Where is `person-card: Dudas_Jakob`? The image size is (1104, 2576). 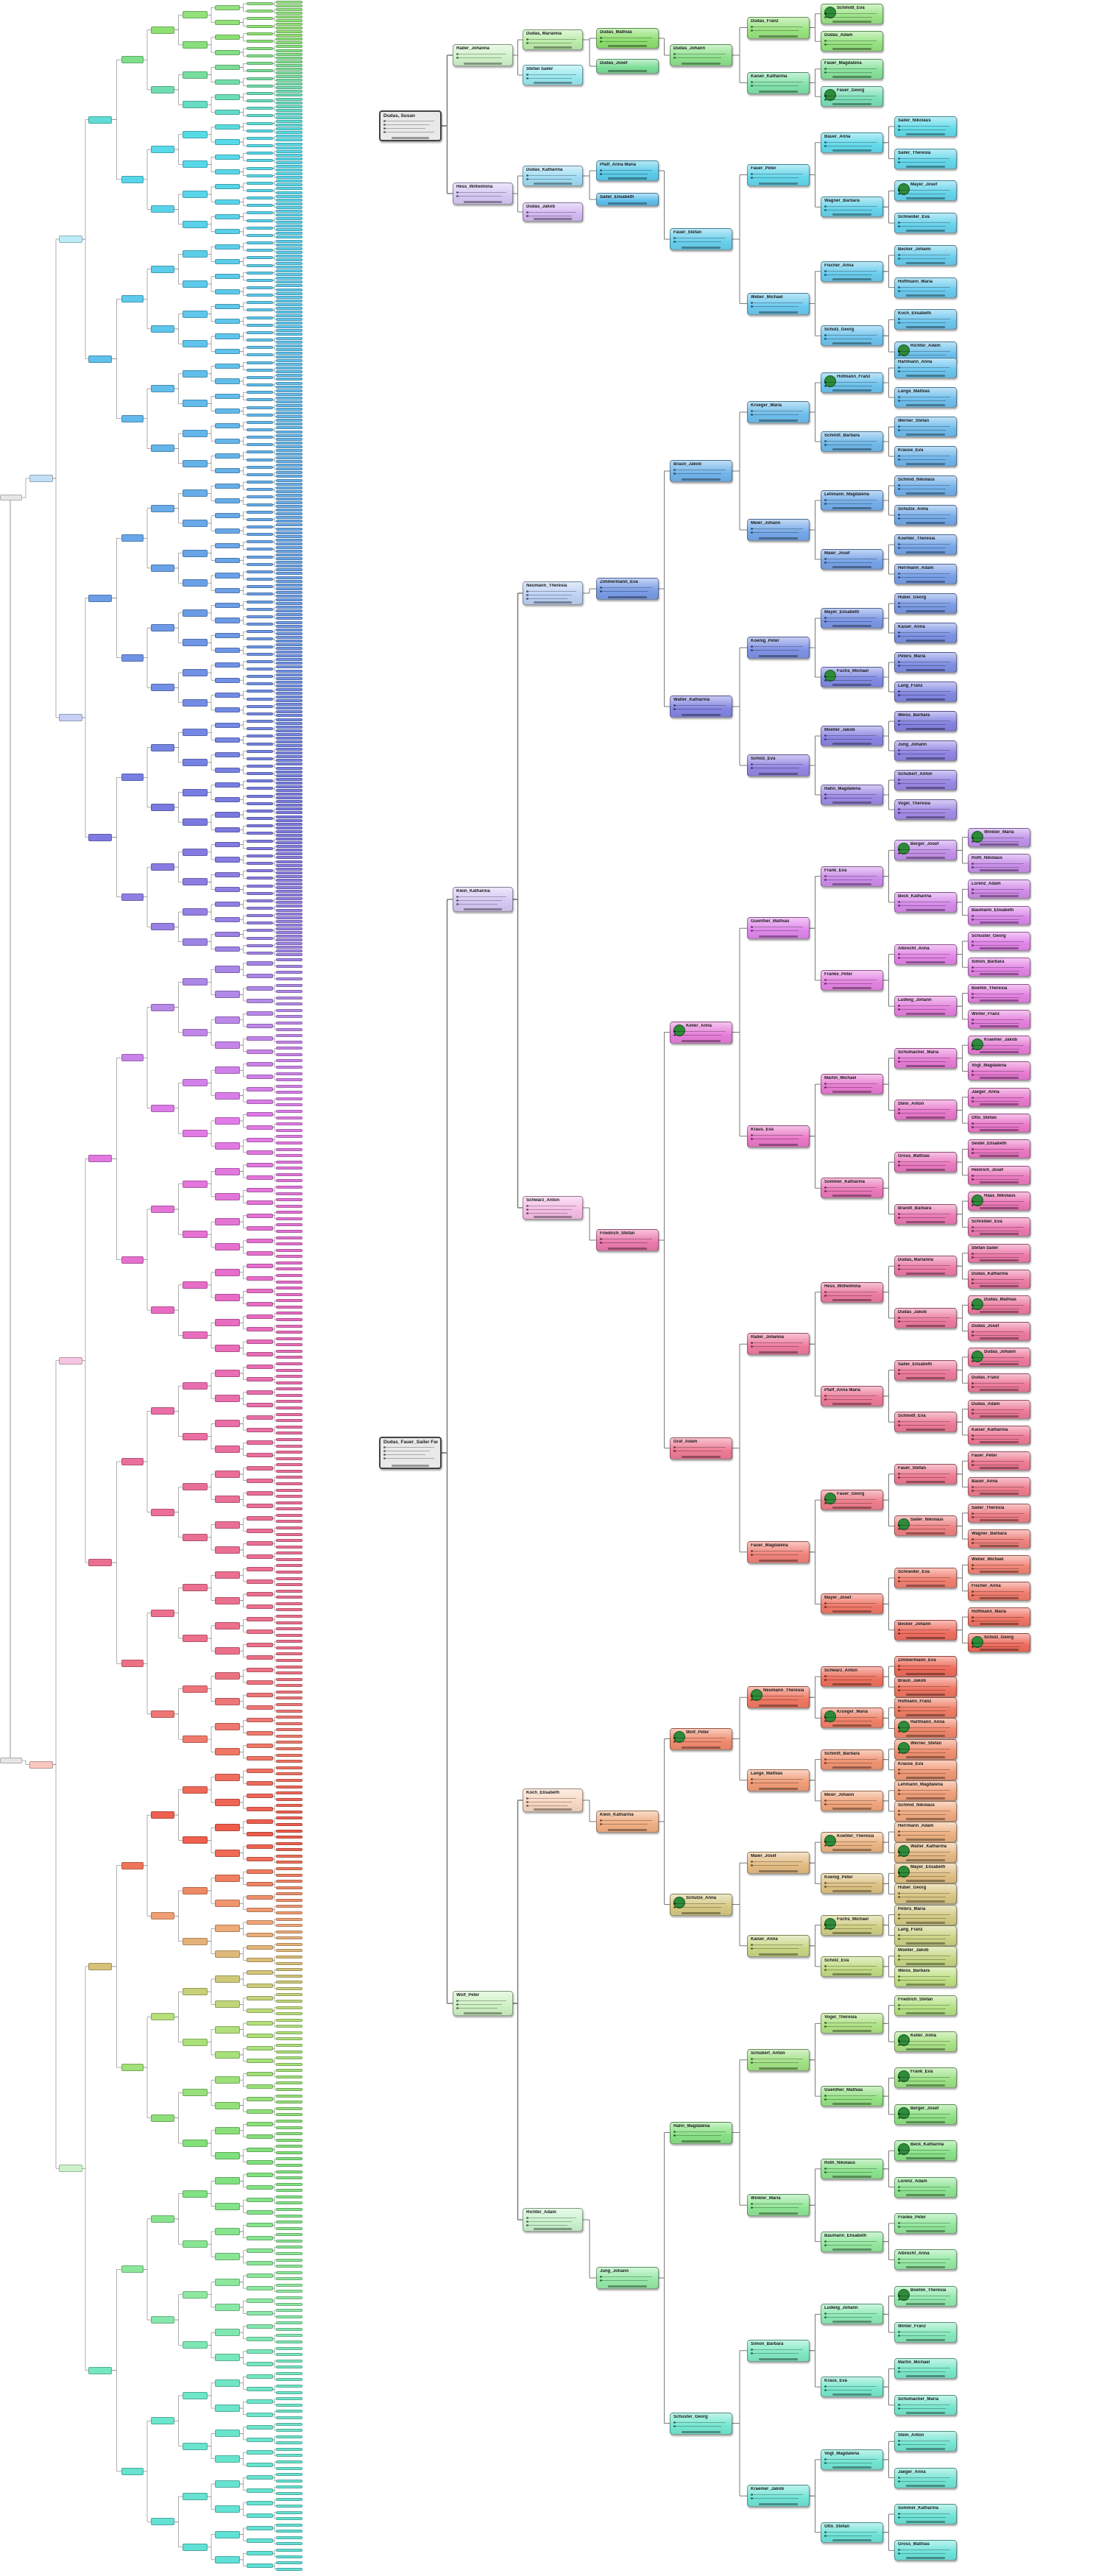
person-card: Dudas_Jakob is located at coordinates (553, 212).